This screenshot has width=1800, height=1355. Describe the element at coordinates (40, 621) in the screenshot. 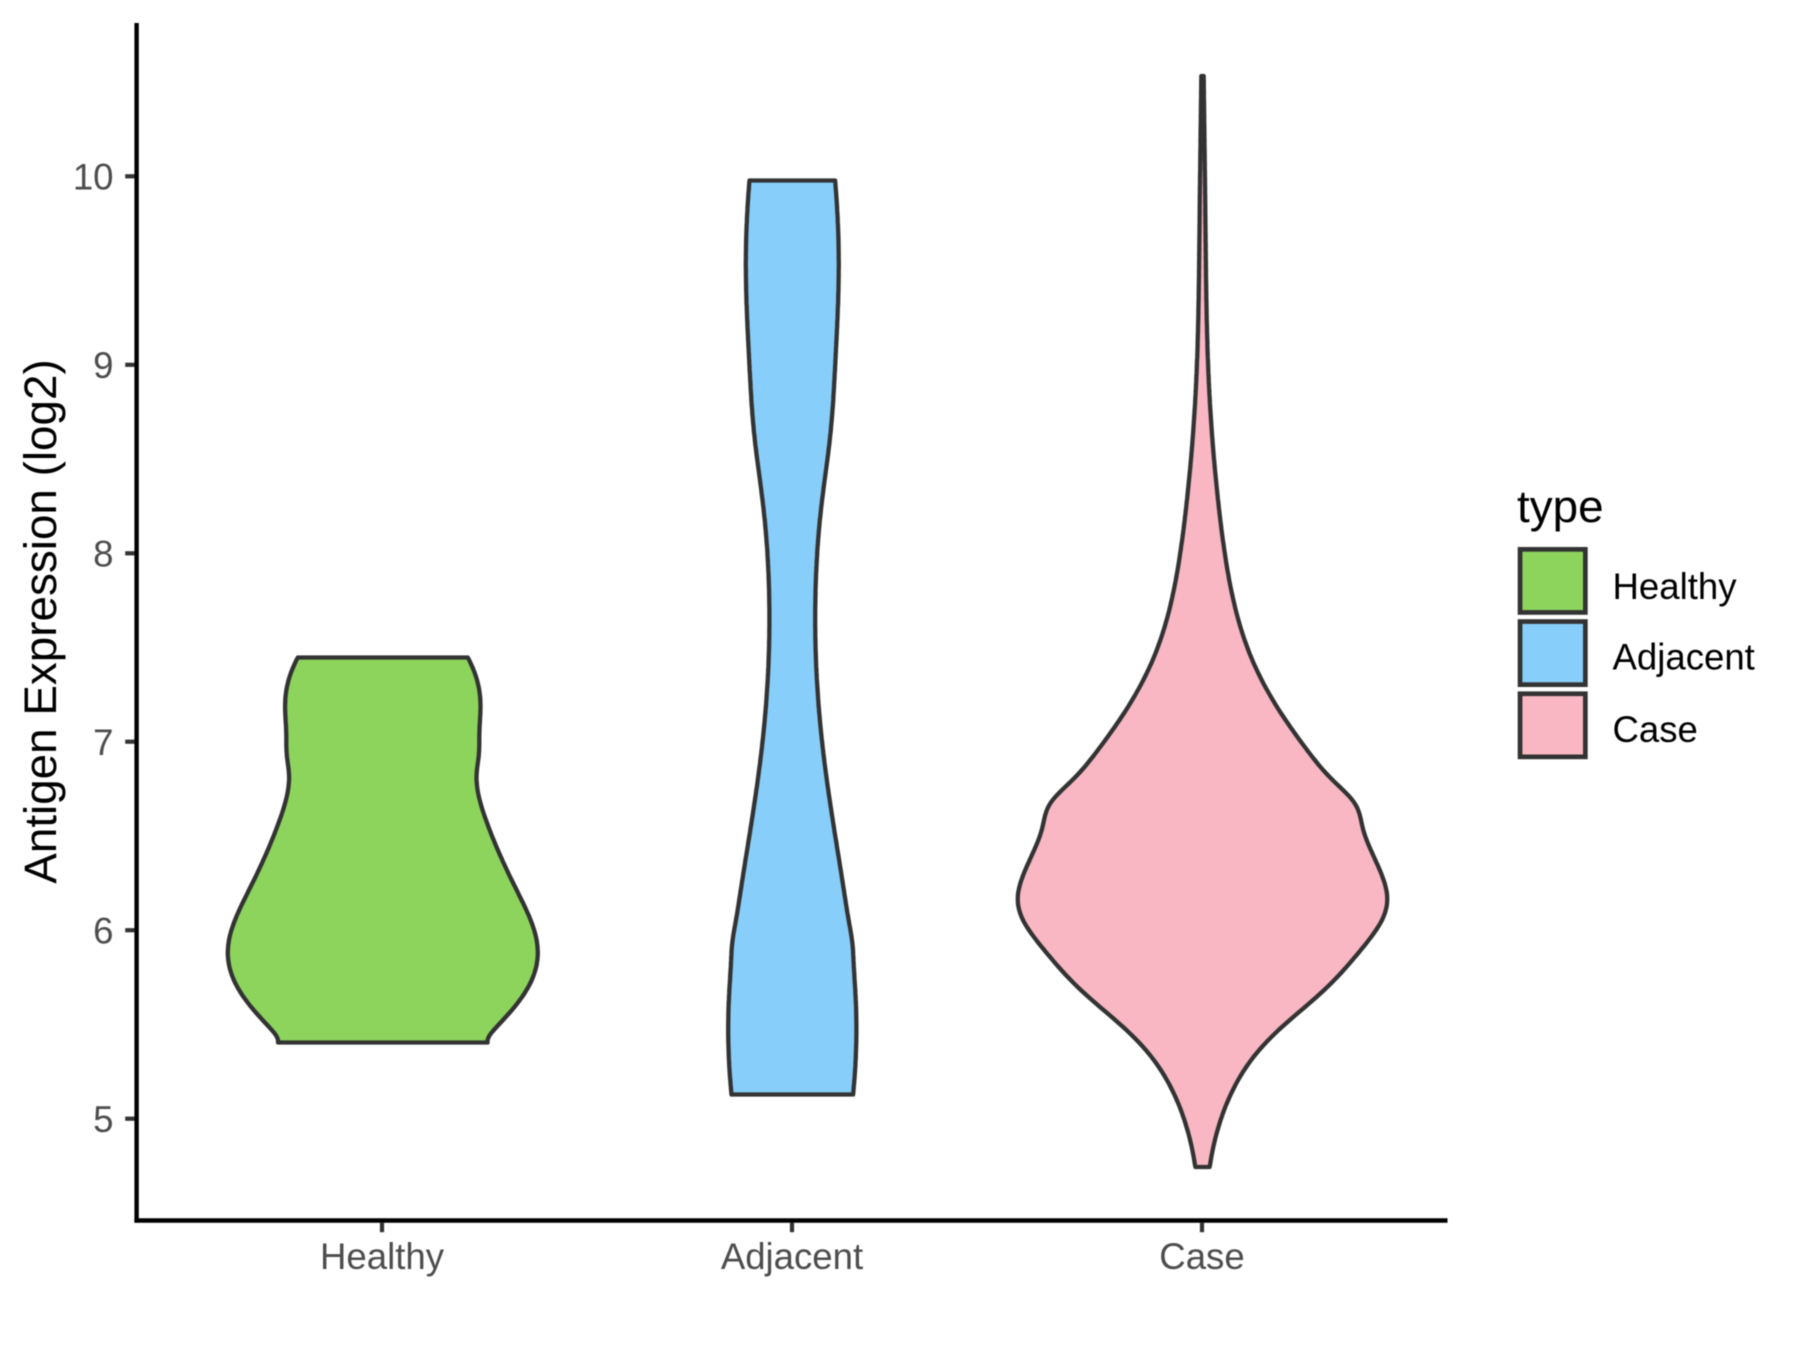

I see `svg-text: Antigen Expression (log2)` at that location.